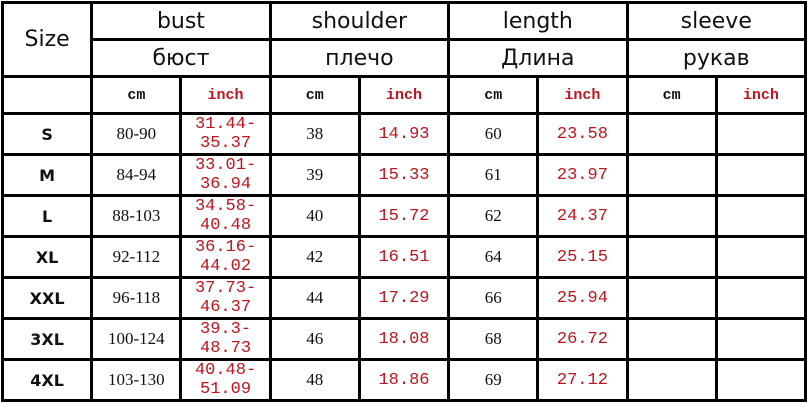 Image resolution: width=808 pixels, height=403 pixels. What do you see at coordinates (314, 380) in the screenshot?
I see `cm-value-cell: 48` at bounding box center [314, 380].